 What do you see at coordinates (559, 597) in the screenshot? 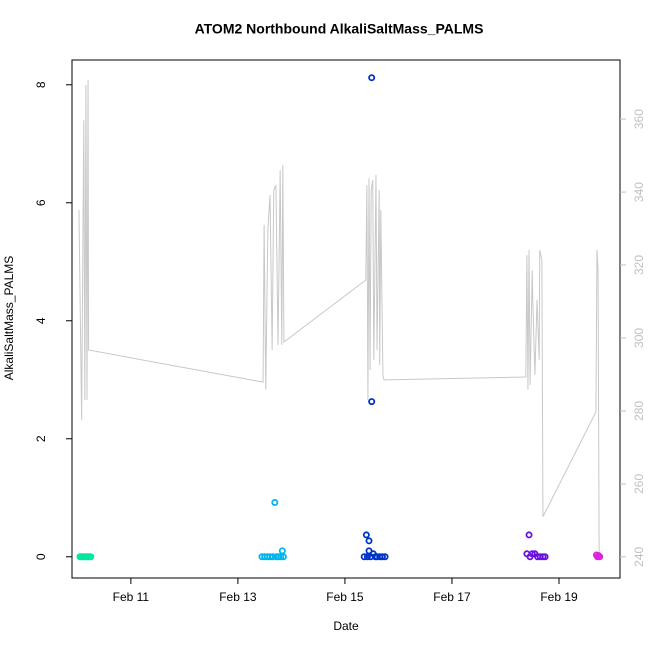
I see `x-tick-label: Feb 19` at bounding box center [559, 597].